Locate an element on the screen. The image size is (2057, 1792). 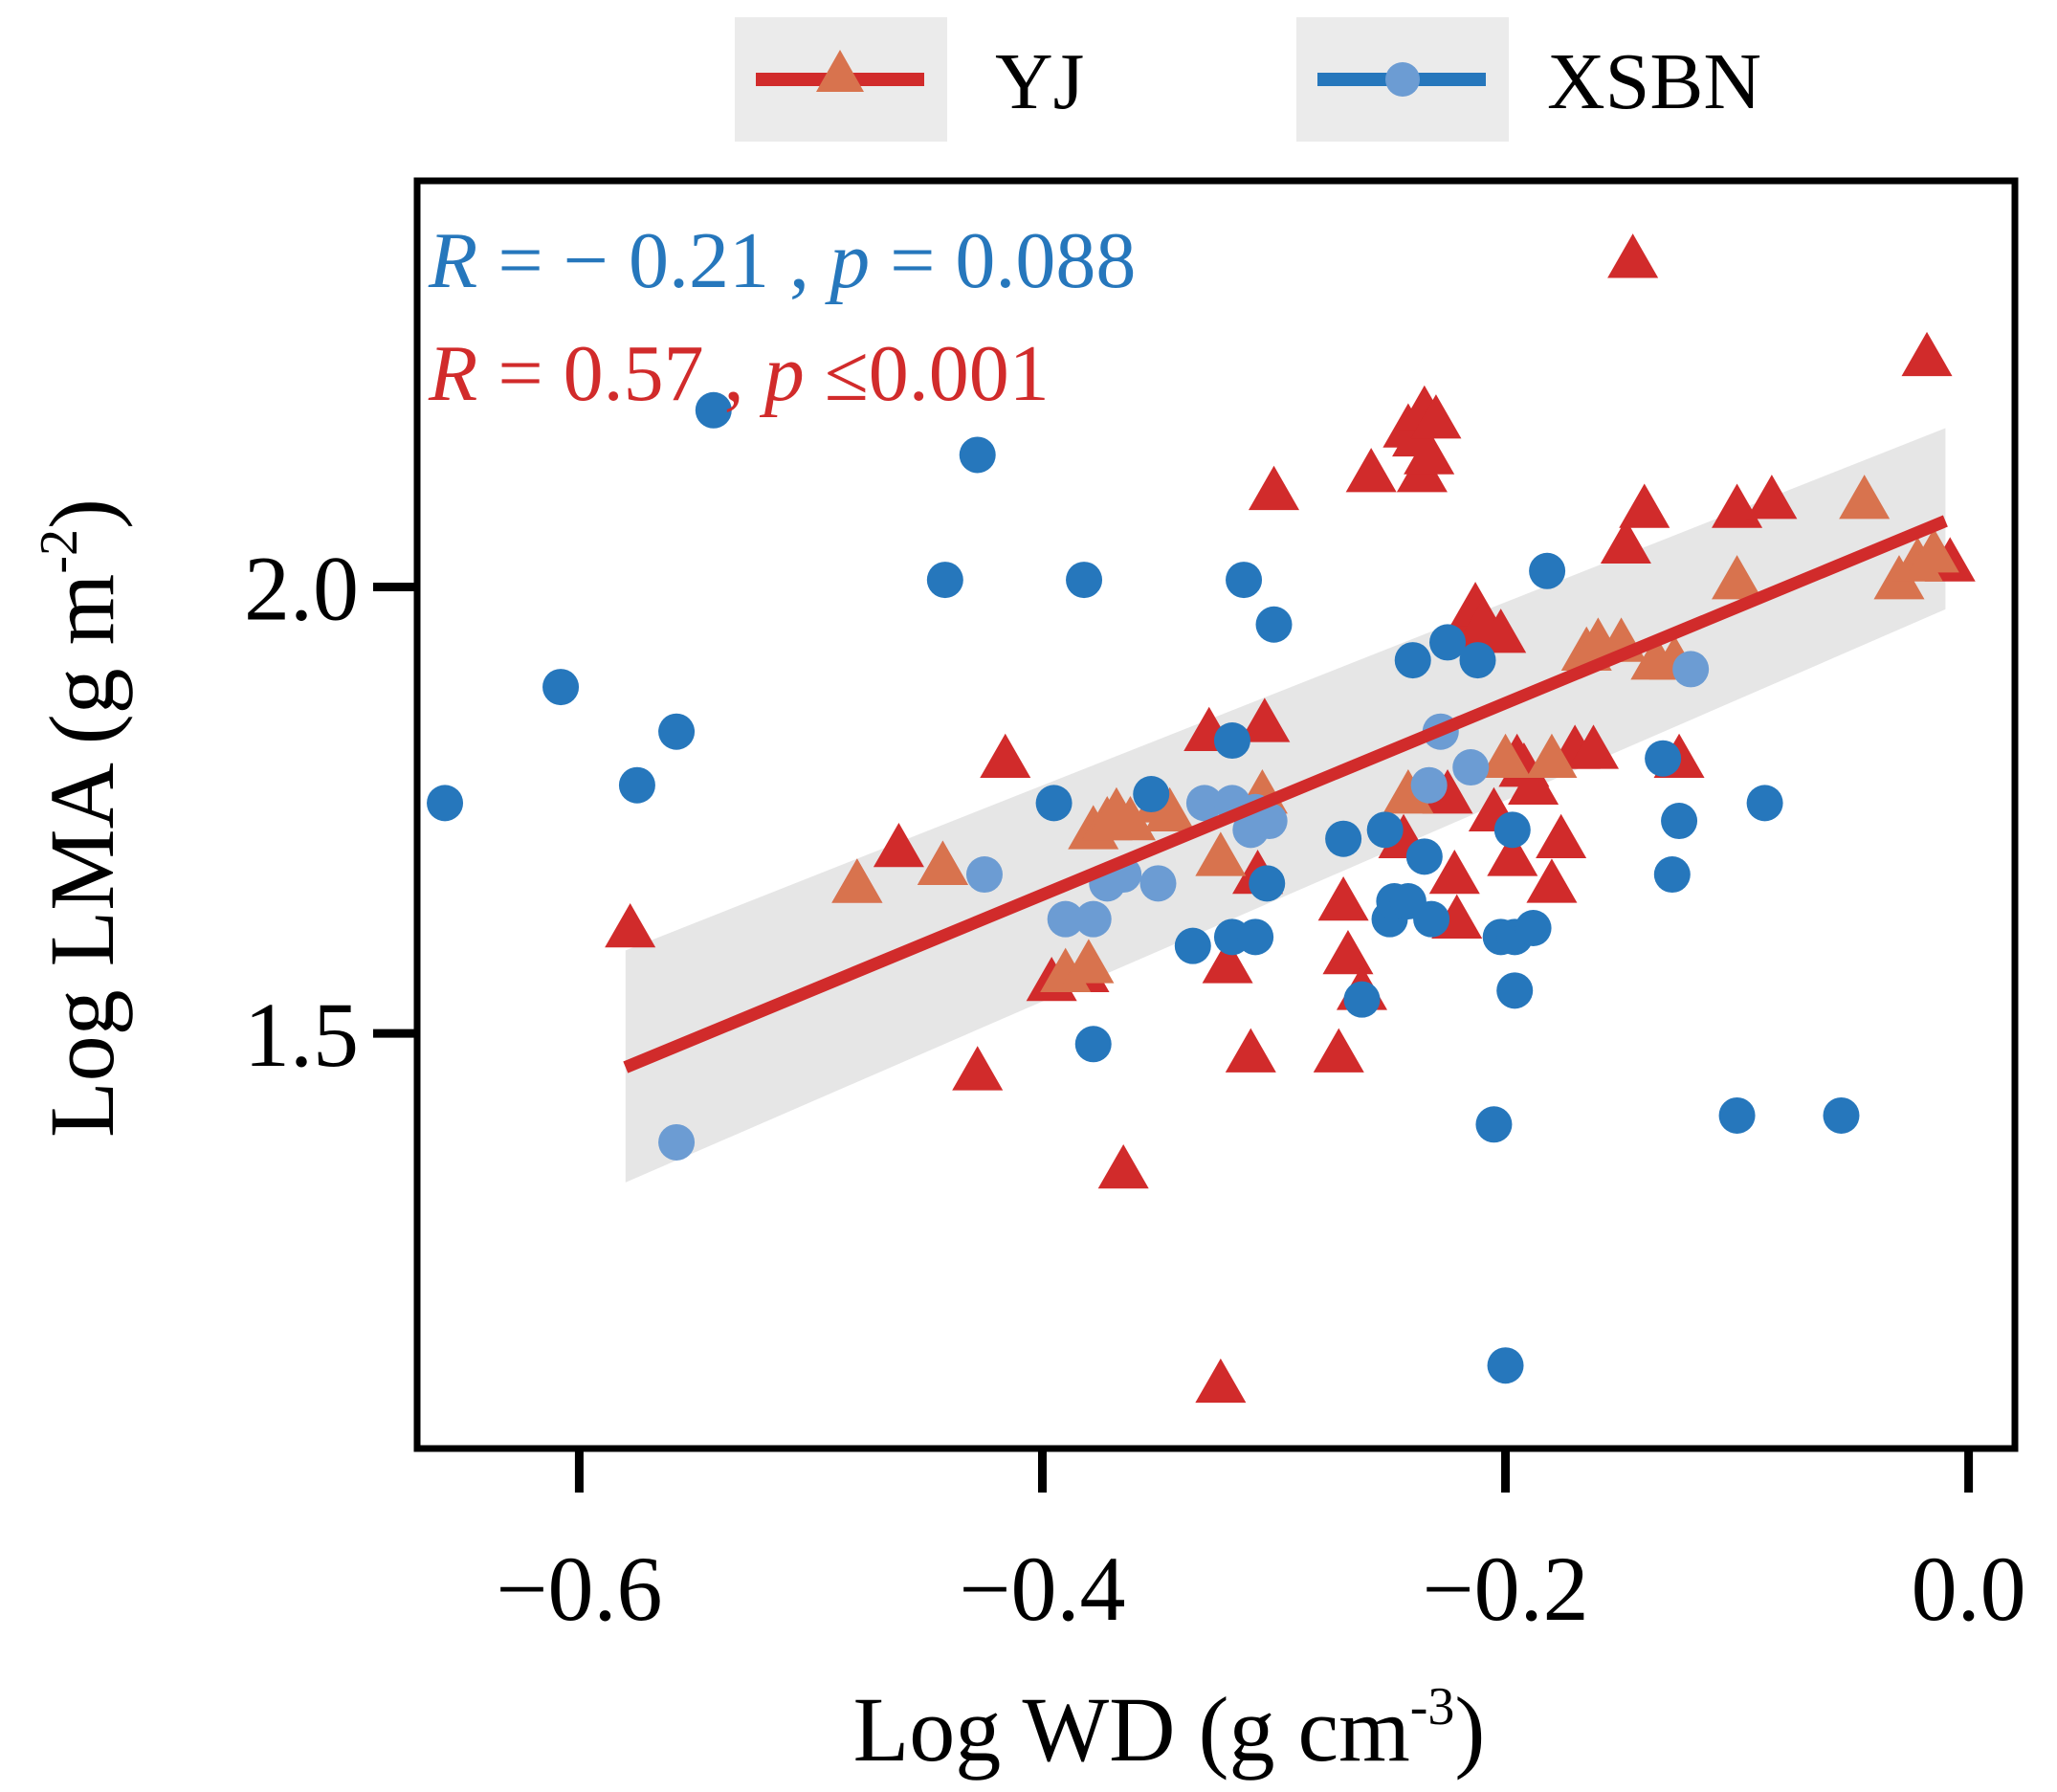
legend: YJ XSBN is located at coordinates (1248, 79).